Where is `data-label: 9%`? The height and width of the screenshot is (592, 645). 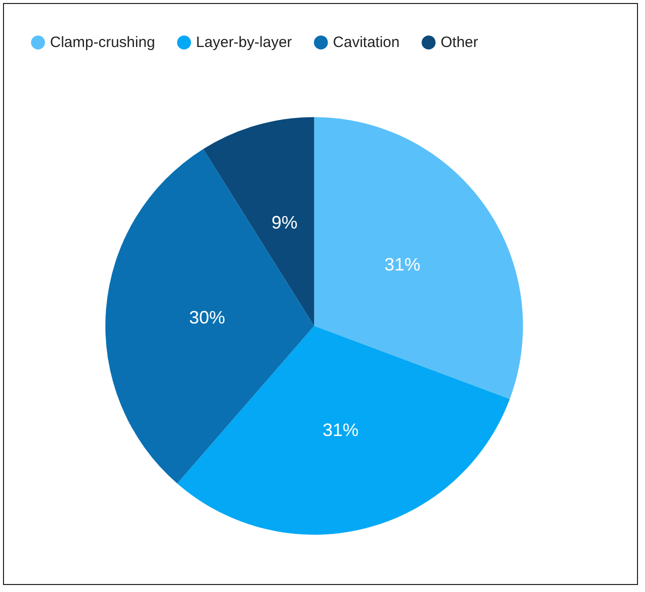 data-label: 9% is located at coordinates (284, 222).